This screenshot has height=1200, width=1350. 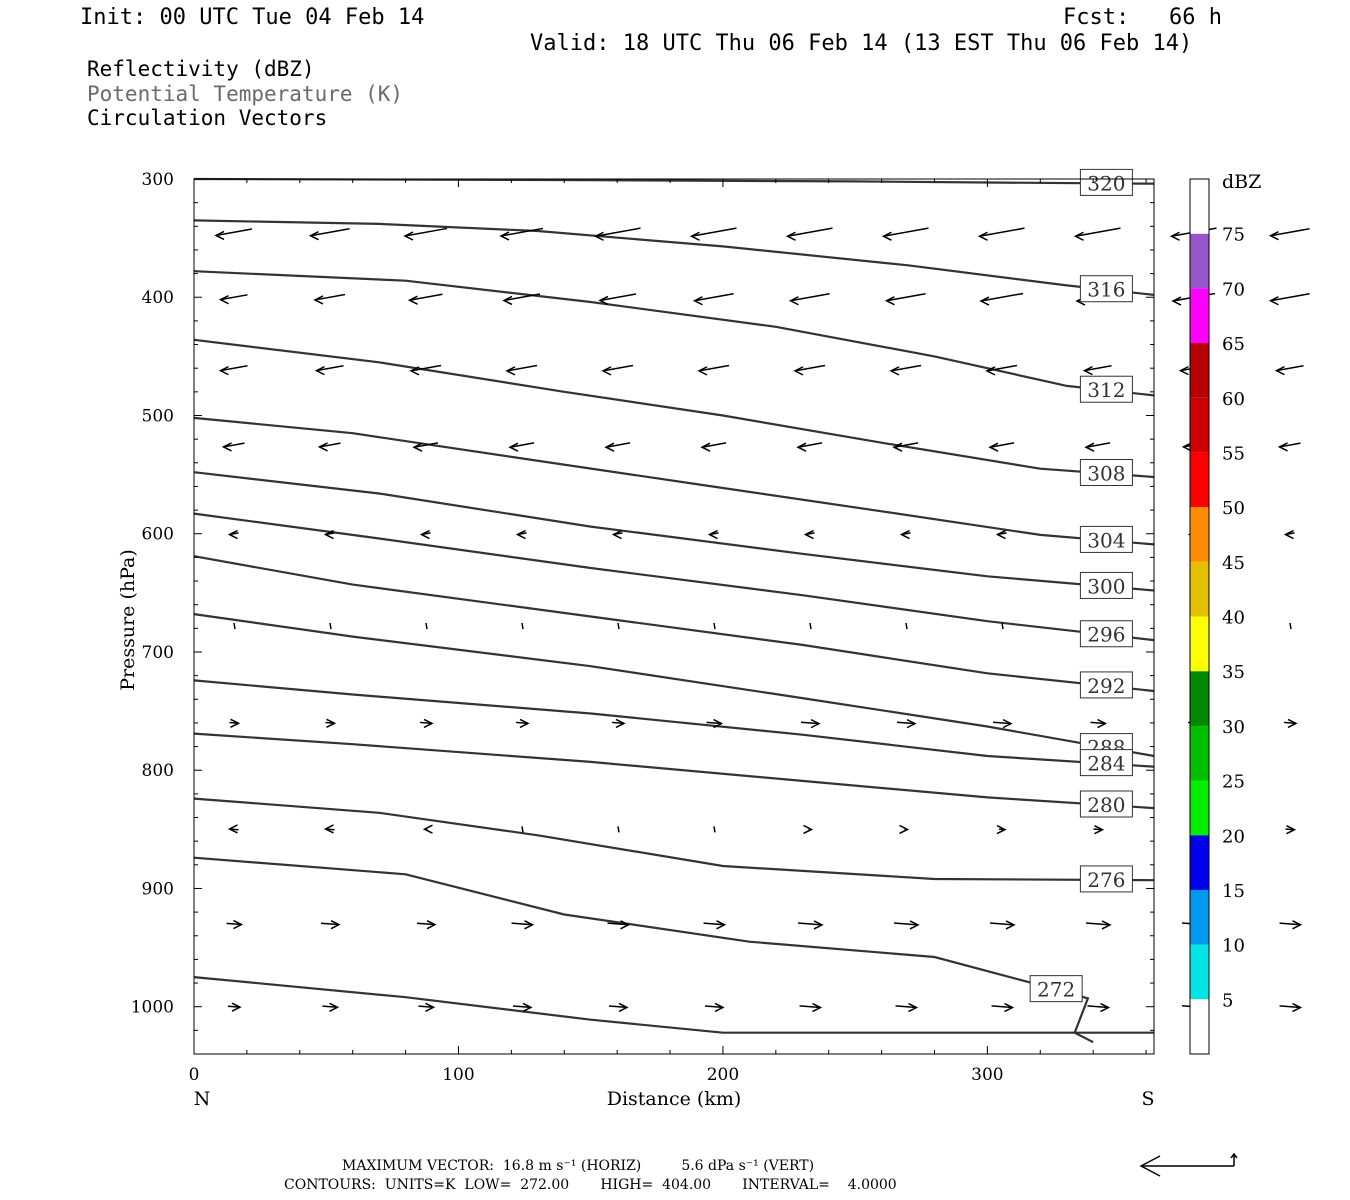 What do you see at coordinates (252, 17) in the screenshot?
I see `init-time: Init: 00 UTC Tue 04 Feb 14` at bounding box center [252, 17].